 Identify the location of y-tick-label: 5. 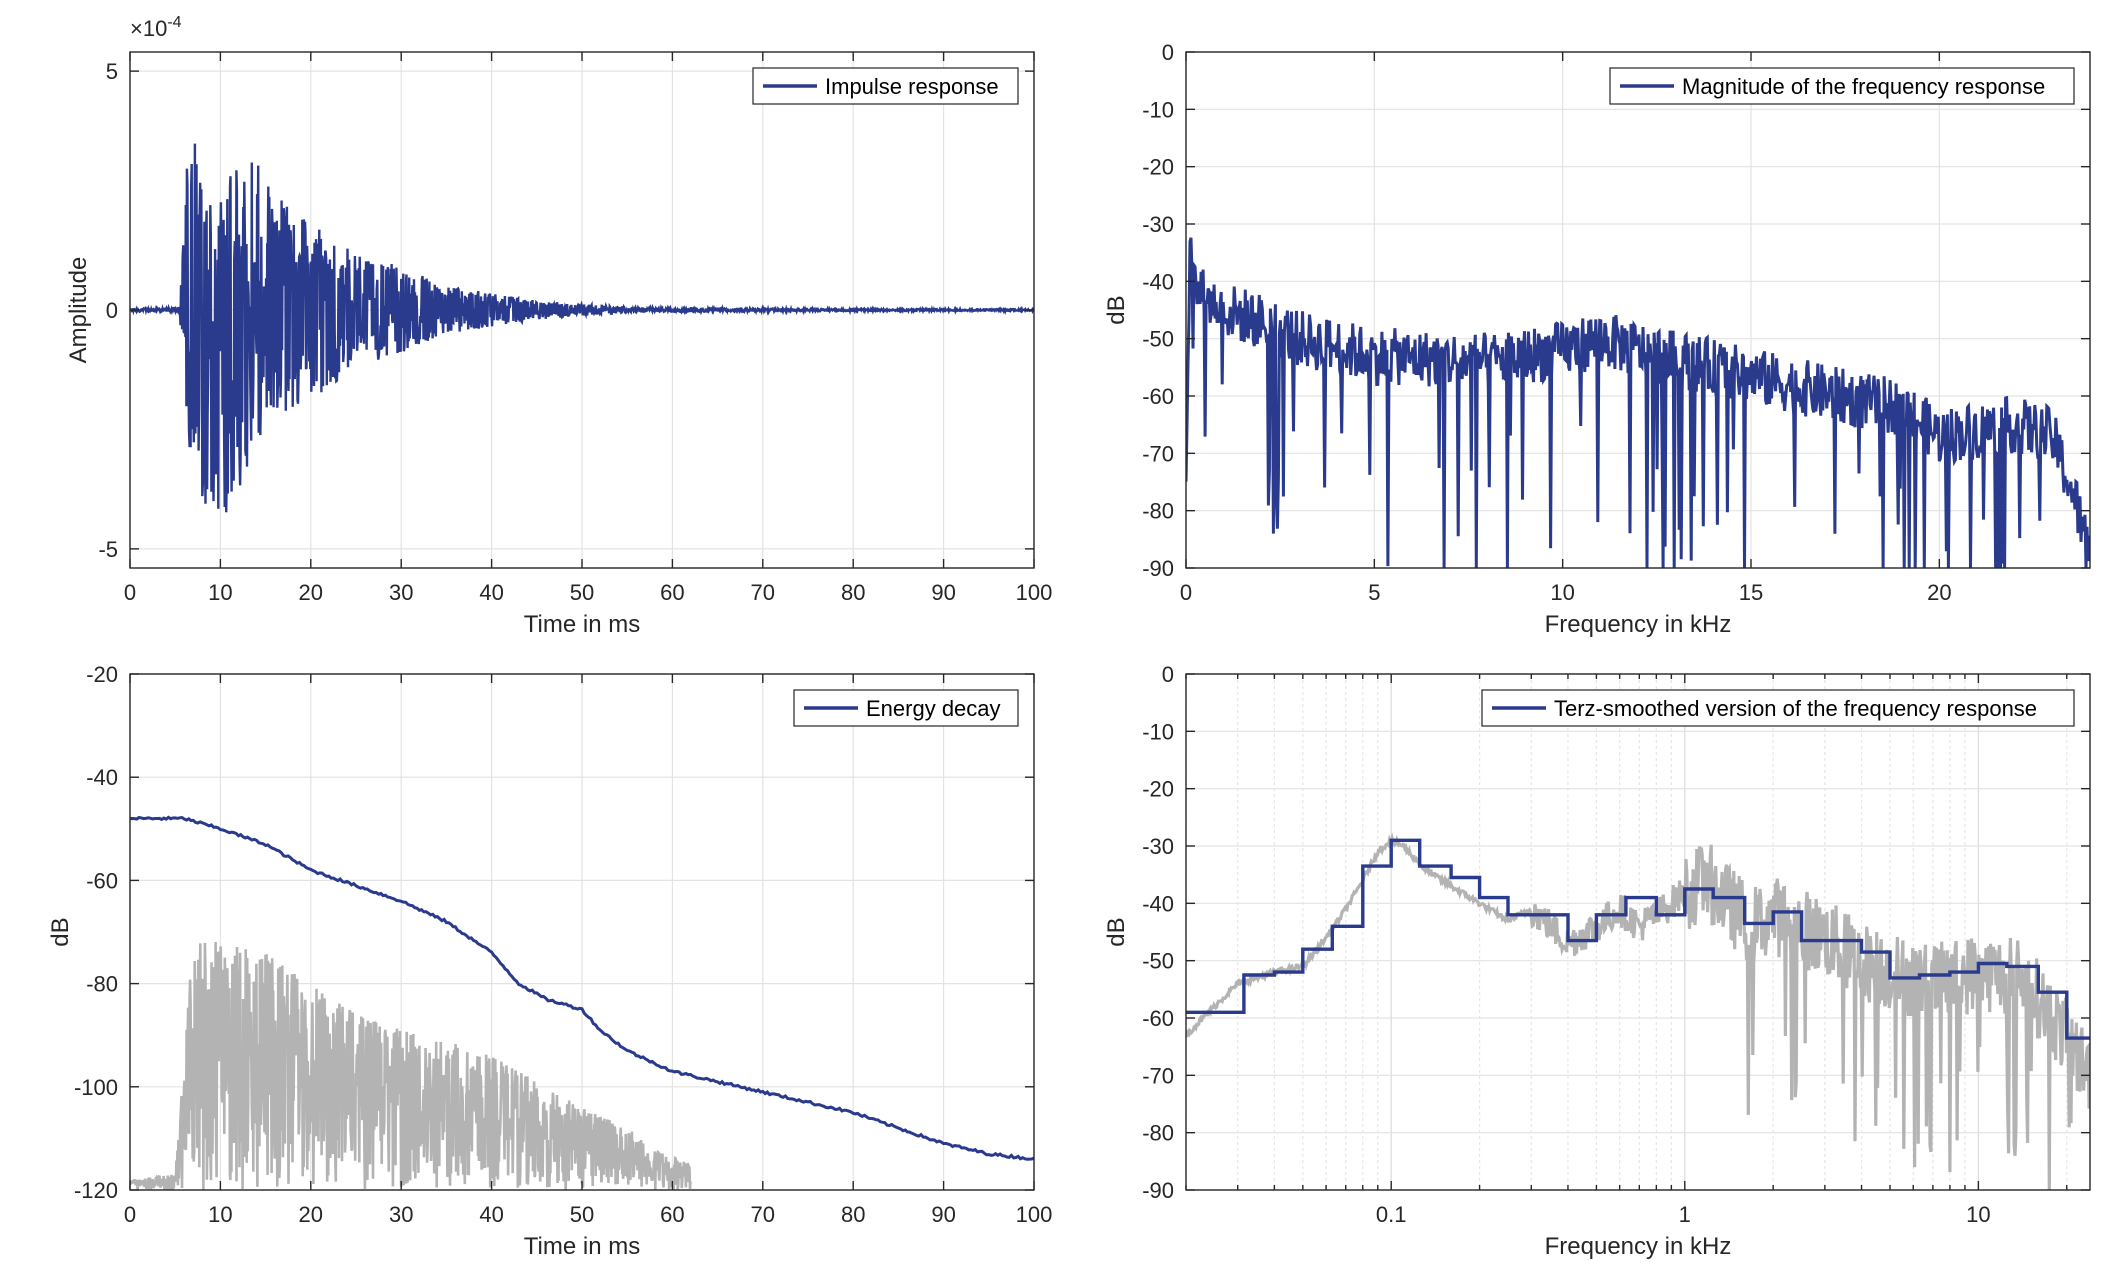
(112, 71).